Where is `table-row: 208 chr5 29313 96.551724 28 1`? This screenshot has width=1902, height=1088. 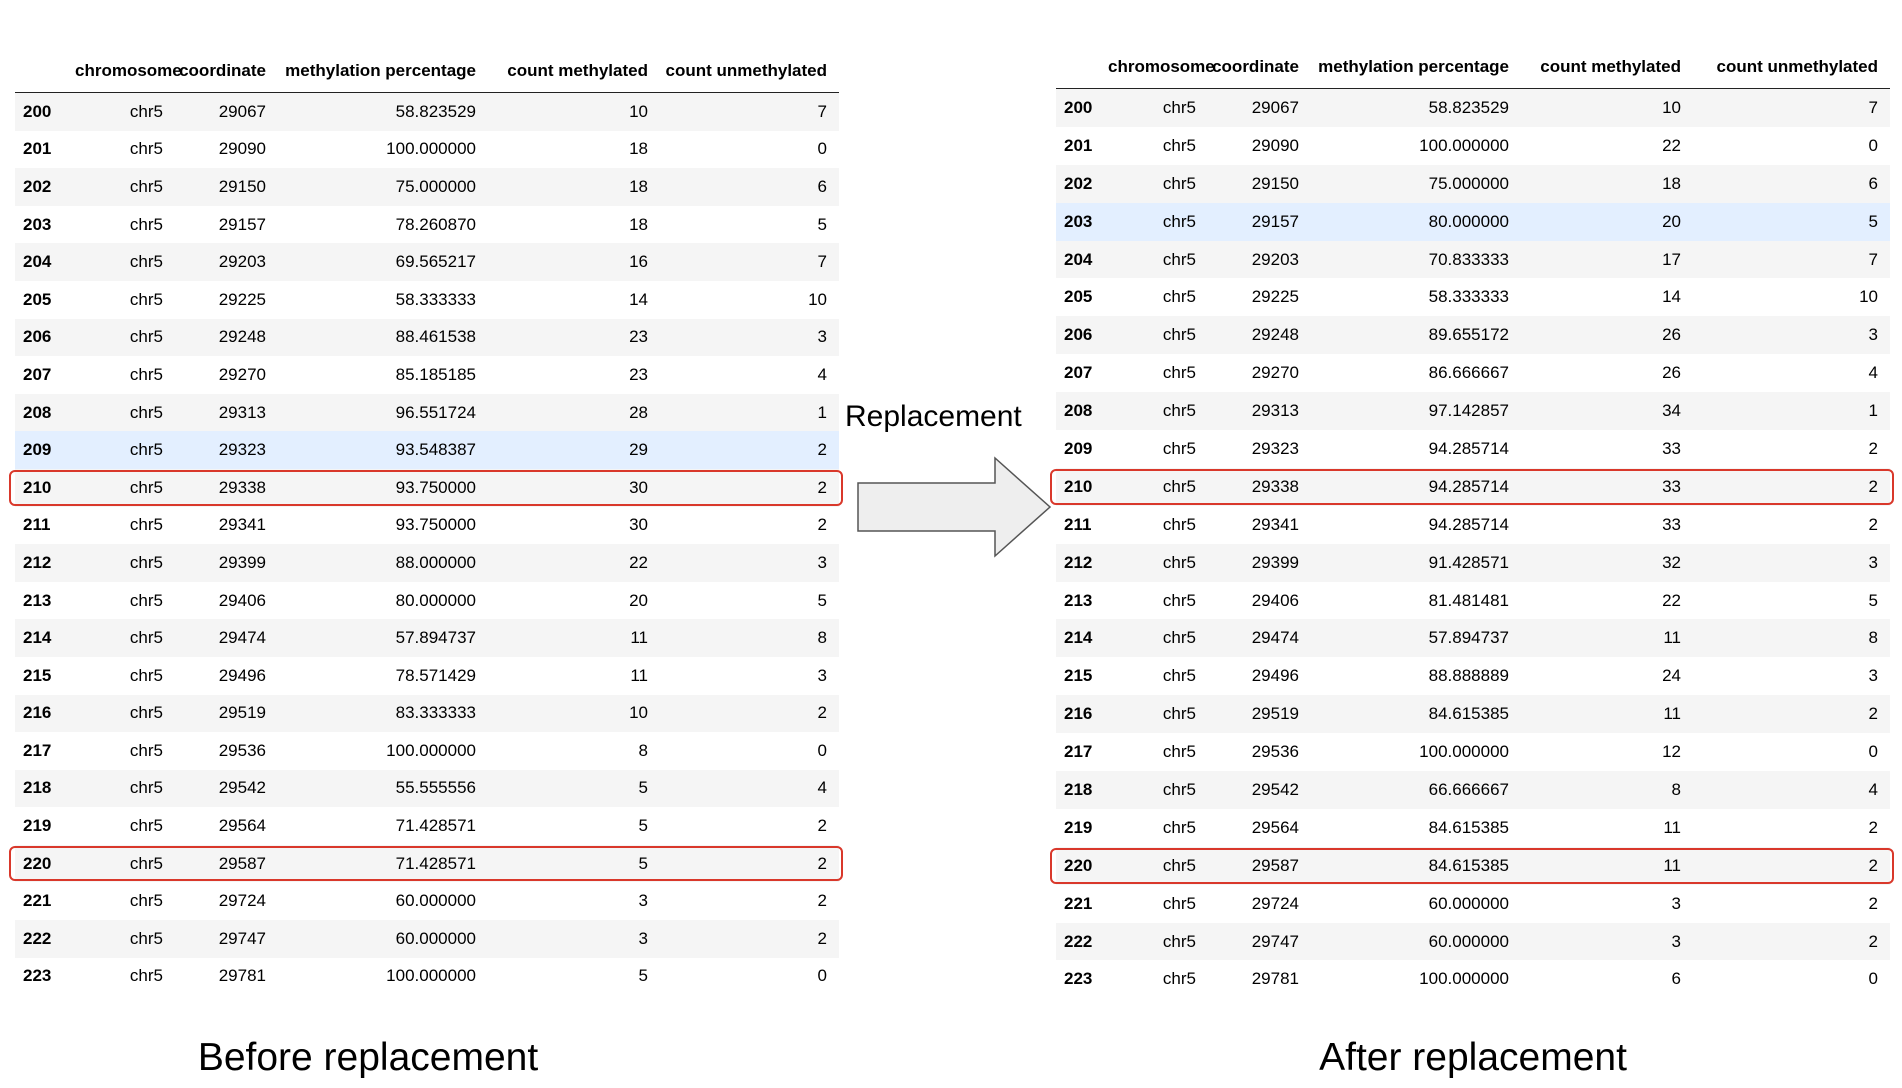
table-row: 208 chr5 29313 96.551724 28 1 is located at coordinates (427, 412).